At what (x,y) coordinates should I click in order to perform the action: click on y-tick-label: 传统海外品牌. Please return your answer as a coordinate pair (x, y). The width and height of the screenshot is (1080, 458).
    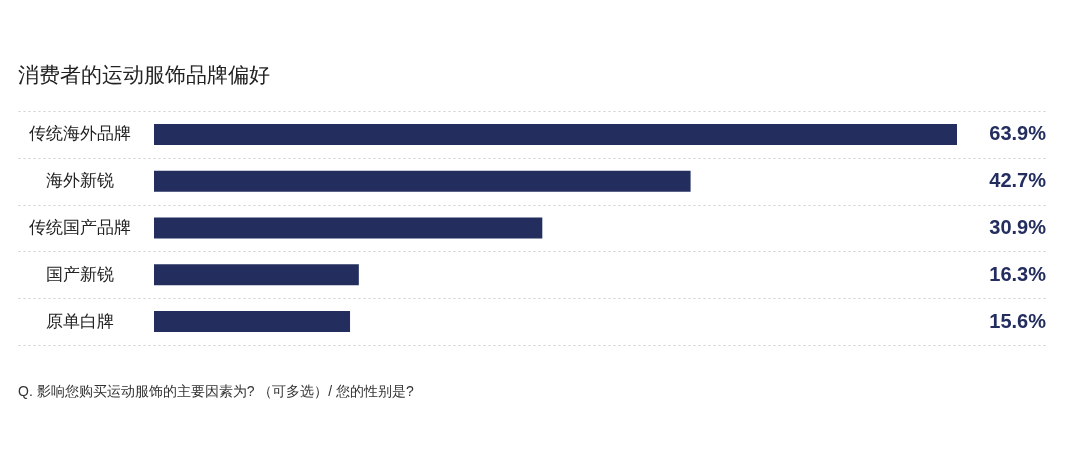
    Looking at the image, I should click on (80, 134).